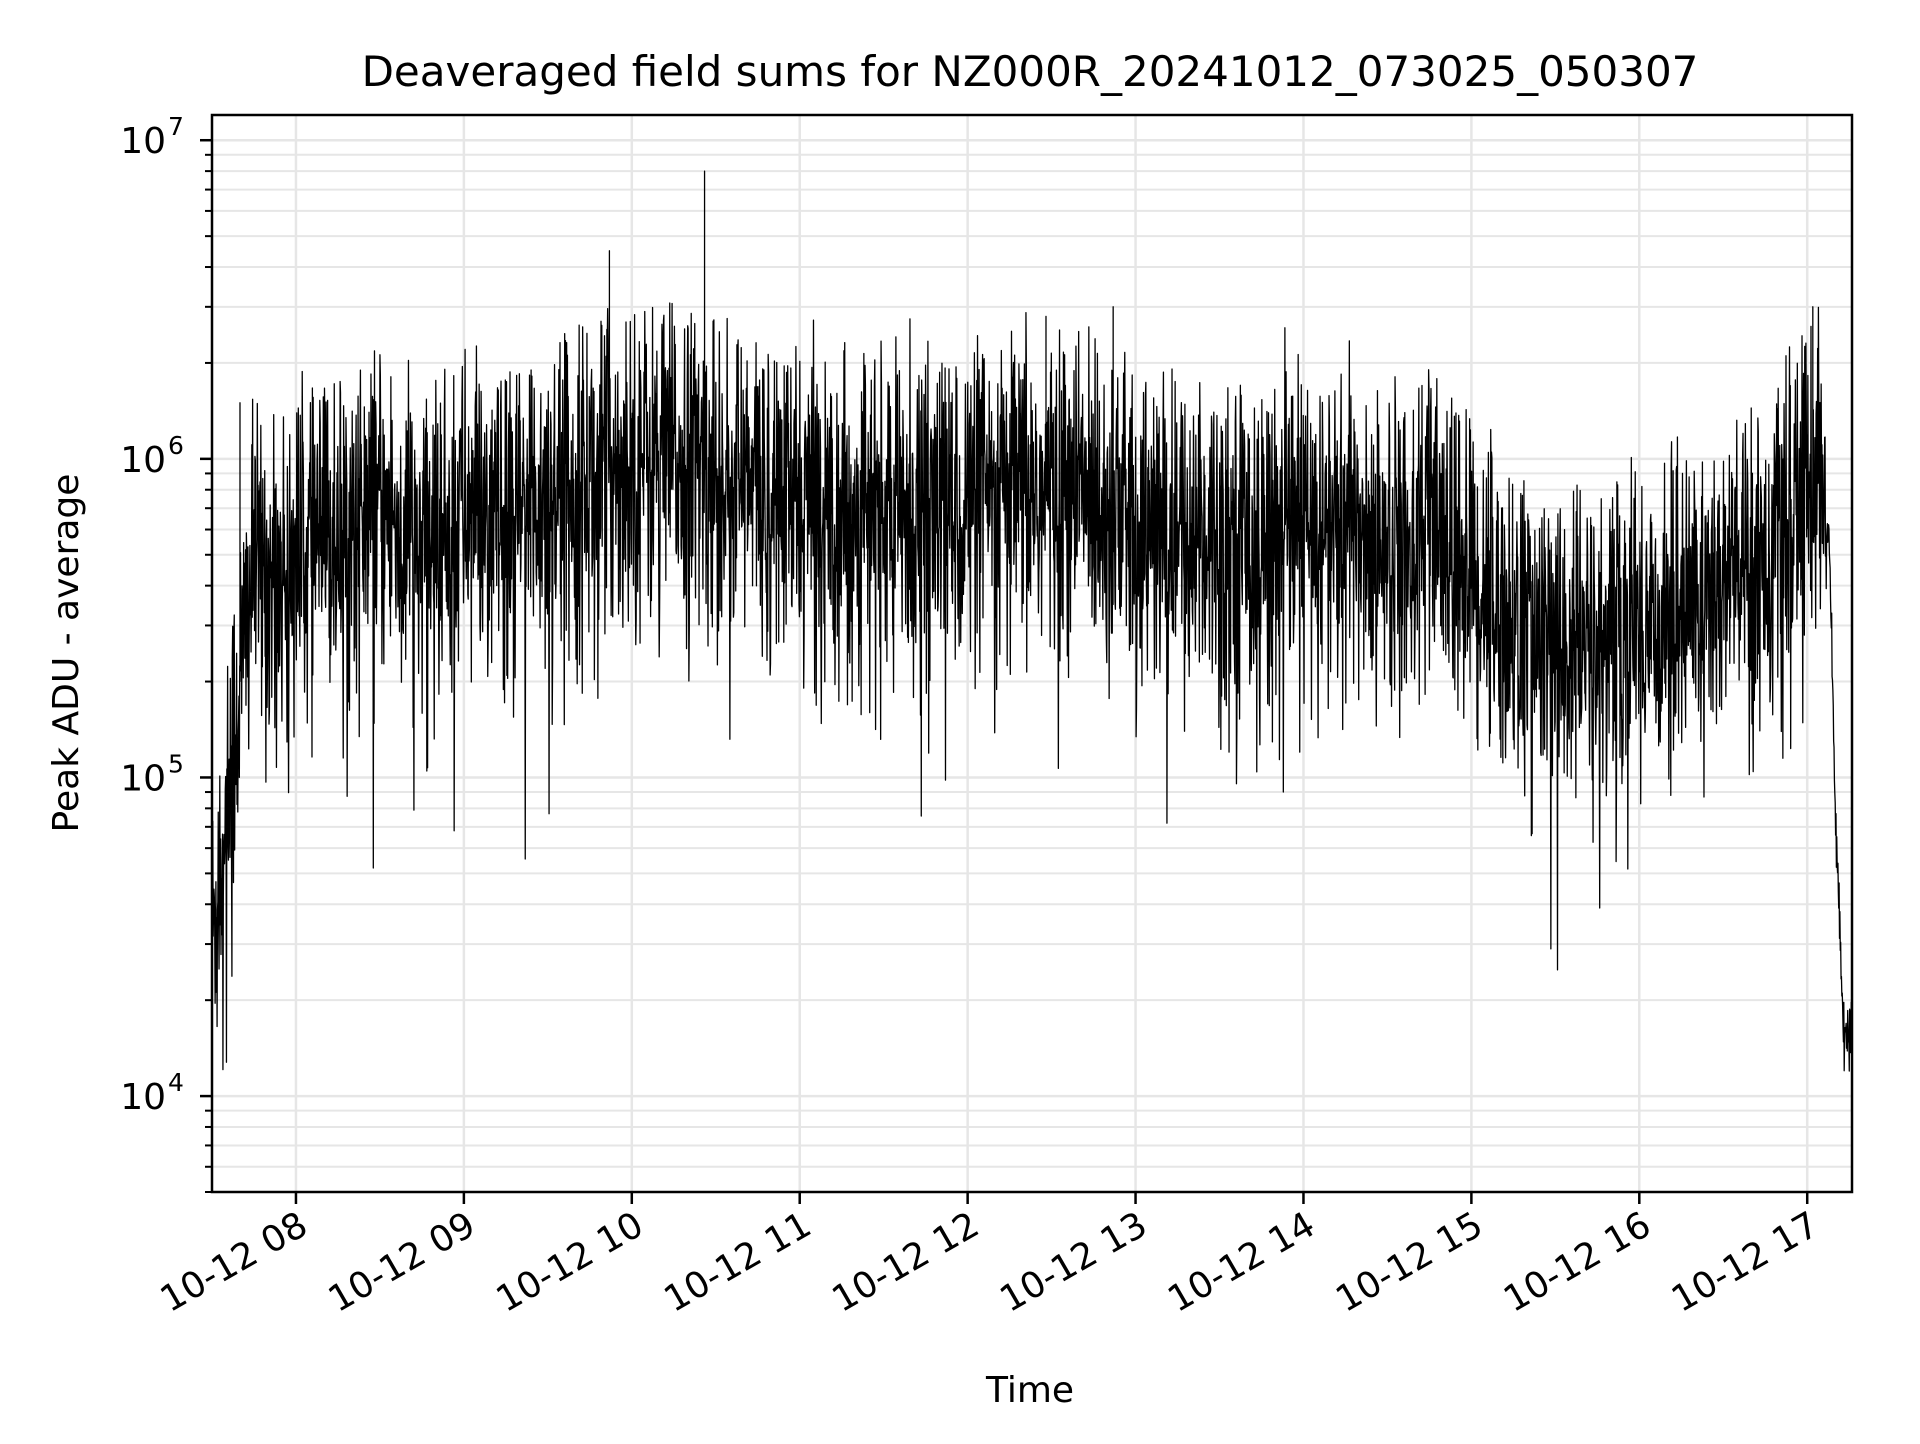  Describe the element at coordinates (1029, 1390) in the screenshot. I see `x-axis-label: Time` at that location.